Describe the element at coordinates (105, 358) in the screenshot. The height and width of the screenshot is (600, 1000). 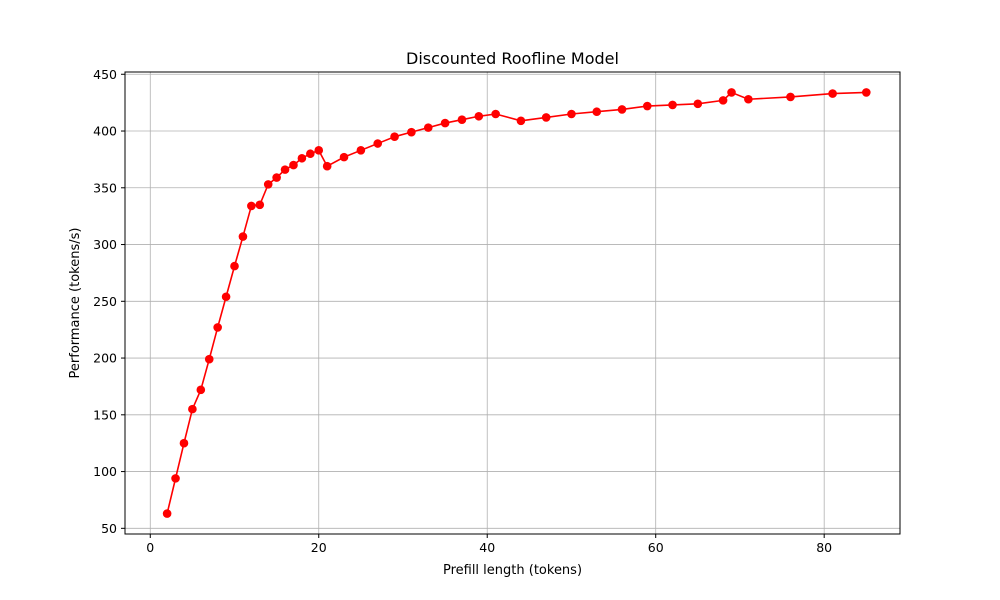
I see `y-tick-label: 200` at that location.